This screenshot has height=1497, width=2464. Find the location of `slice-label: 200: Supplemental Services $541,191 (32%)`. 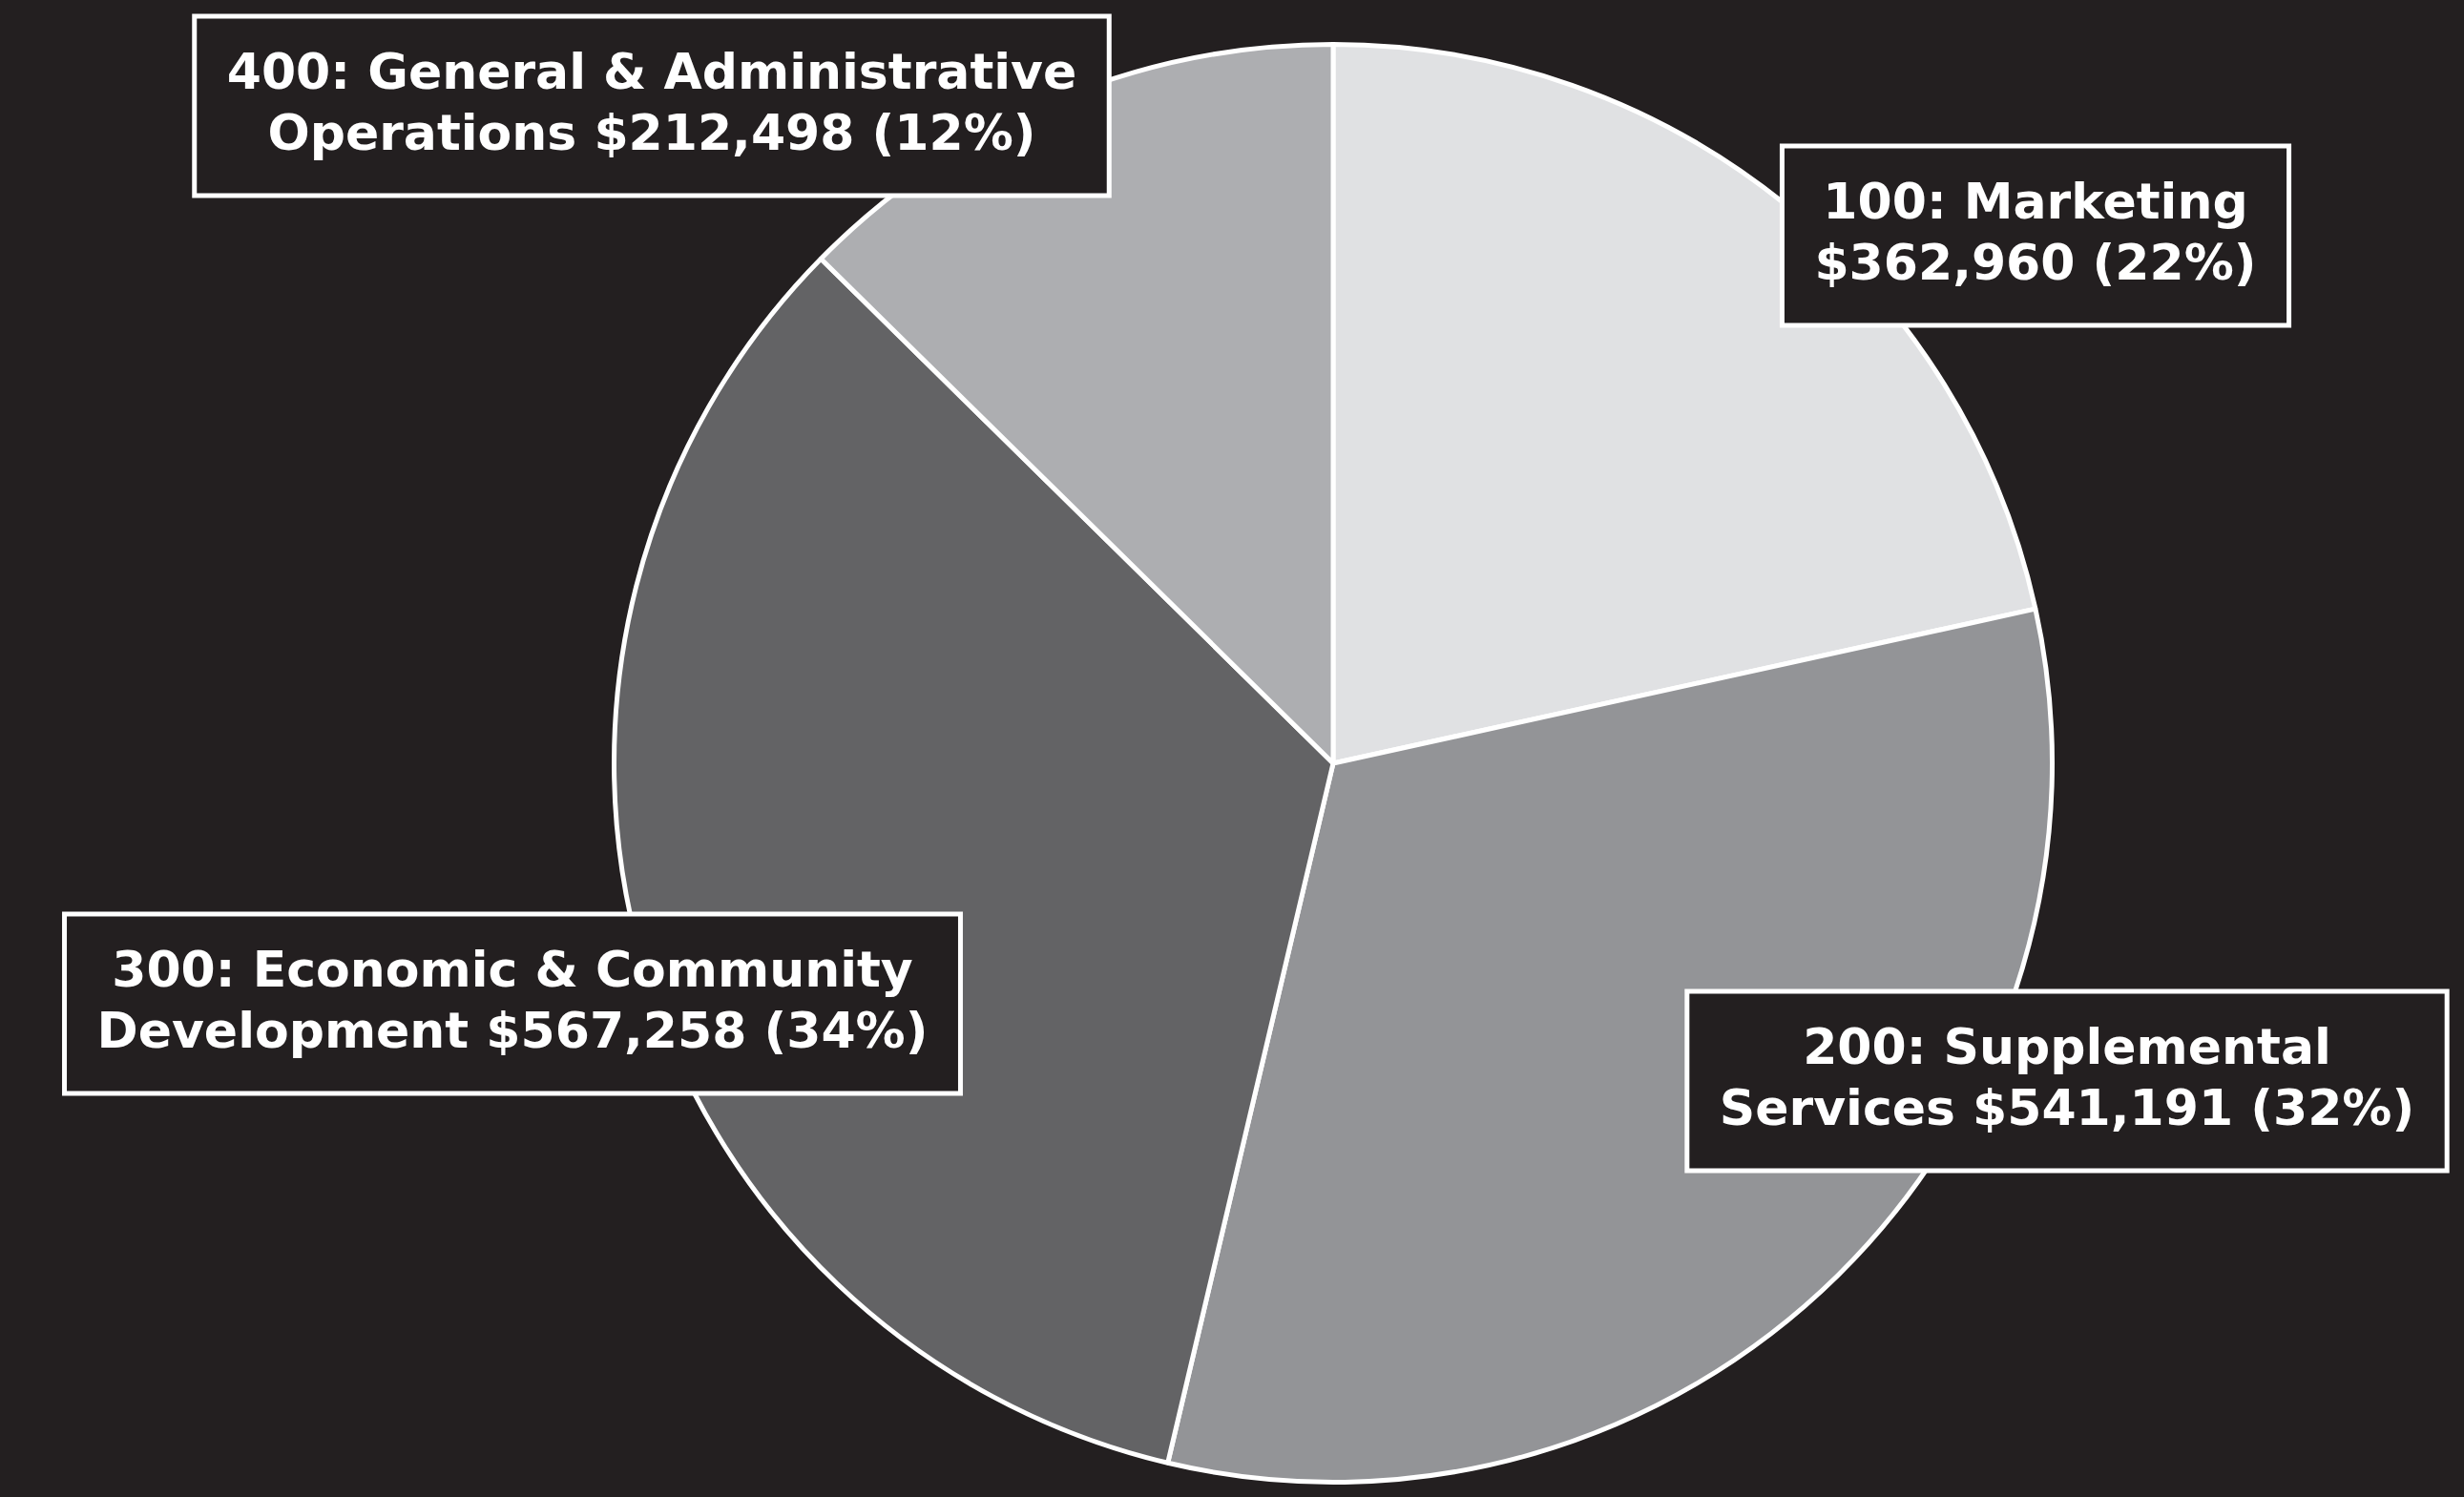

slice-label: 200: Supplemental Services $541,191 (32%) is located at coordinates (2067, 1076).